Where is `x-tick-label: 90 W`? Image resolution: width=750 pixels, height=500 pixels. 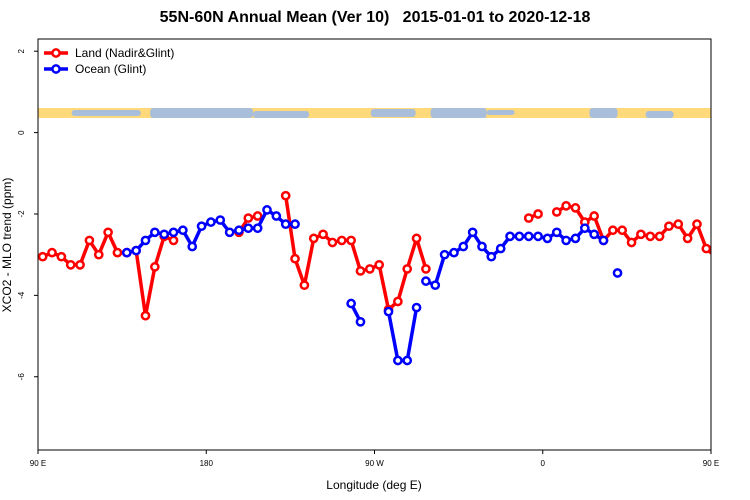 x-tick-label: 90 W is located at coordinates (374, 463).